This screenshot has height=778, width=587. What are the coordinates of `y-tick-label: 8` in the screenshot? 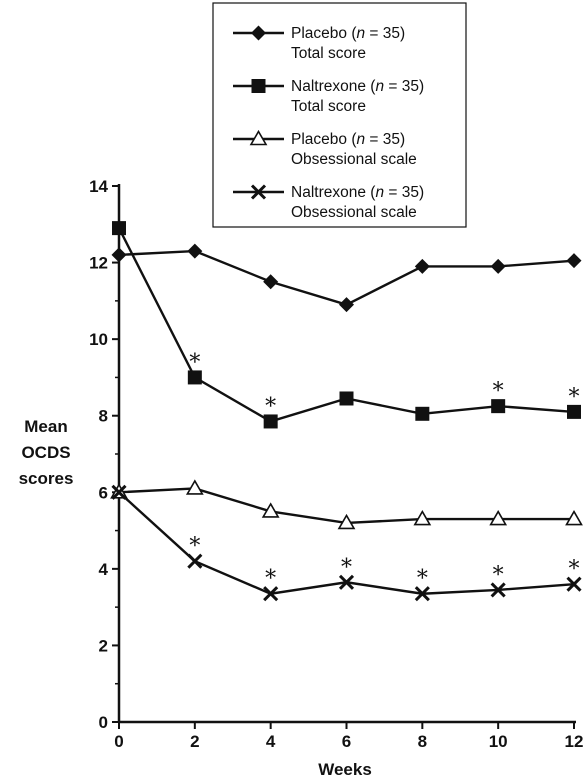 It's located at (103, 416).